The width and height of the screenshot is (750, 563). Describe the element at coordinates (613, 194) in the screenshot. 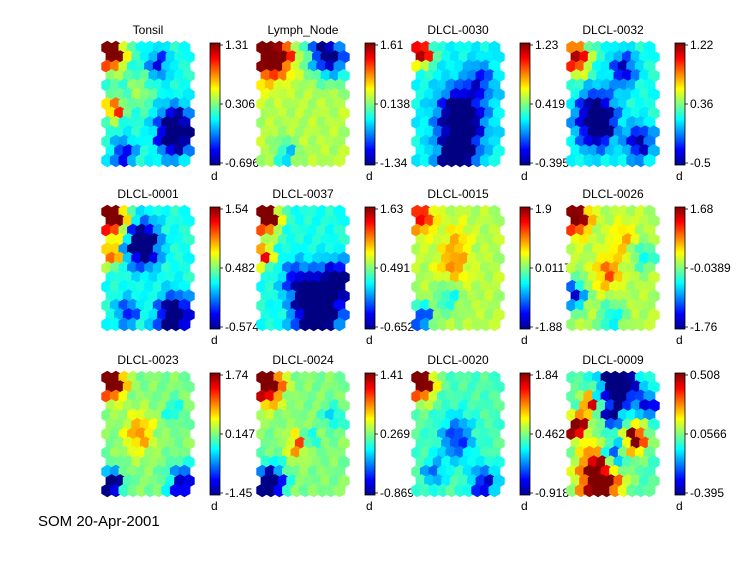

I see `panel-title: DLCL-0026` at that location.